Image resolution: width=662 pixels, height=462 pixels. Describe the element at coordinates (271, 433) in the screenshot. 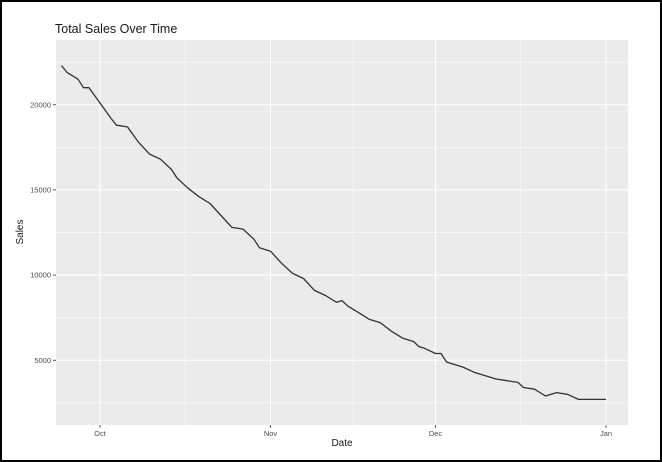

I see `x-tick-label: Nov` at that location.